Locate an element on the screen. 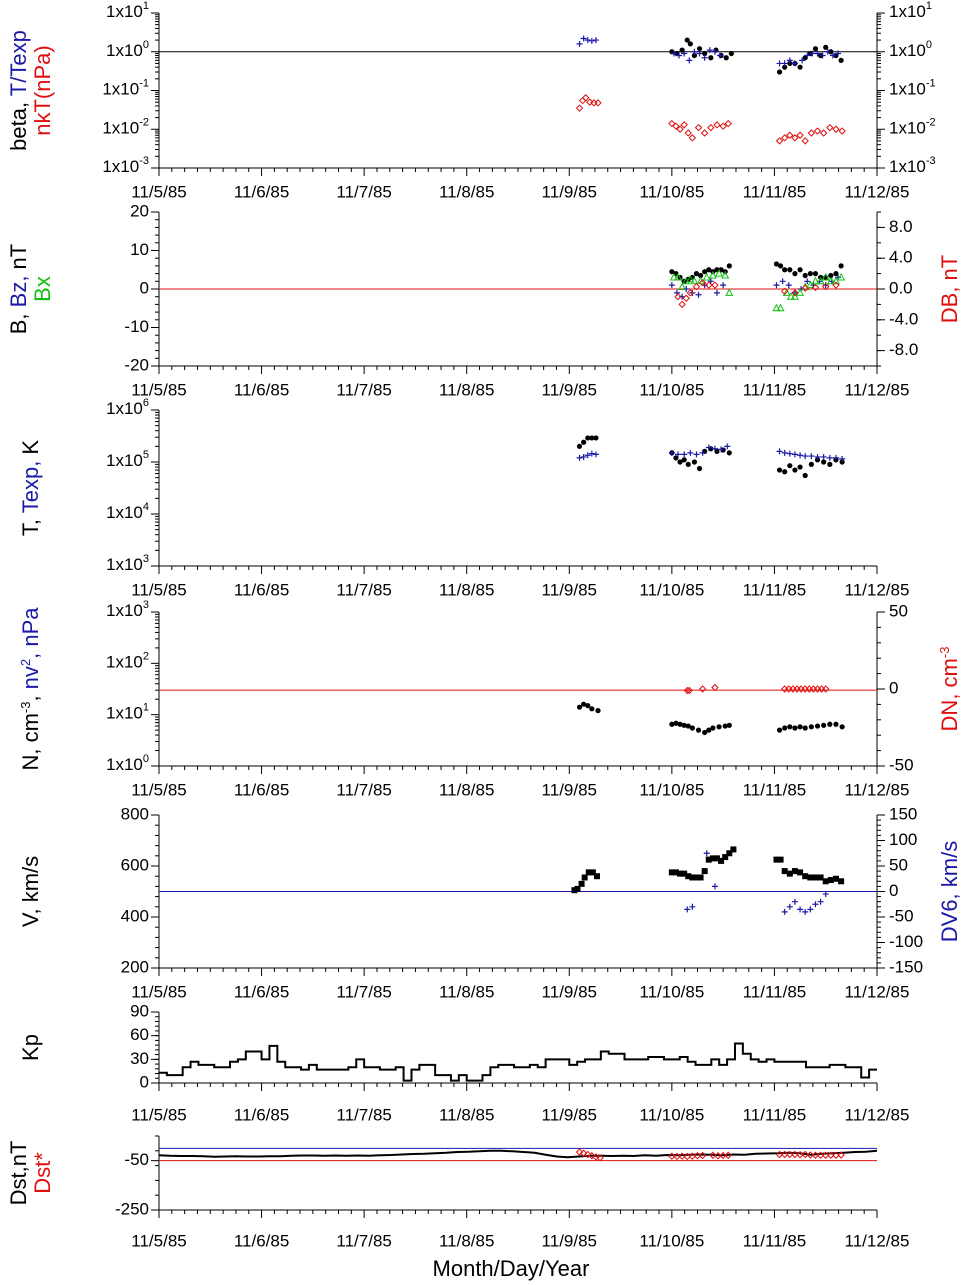 This screenshot has width=976, height=1285. y-tick-label: 1x10⁻² is located at coordinates (125, 127).